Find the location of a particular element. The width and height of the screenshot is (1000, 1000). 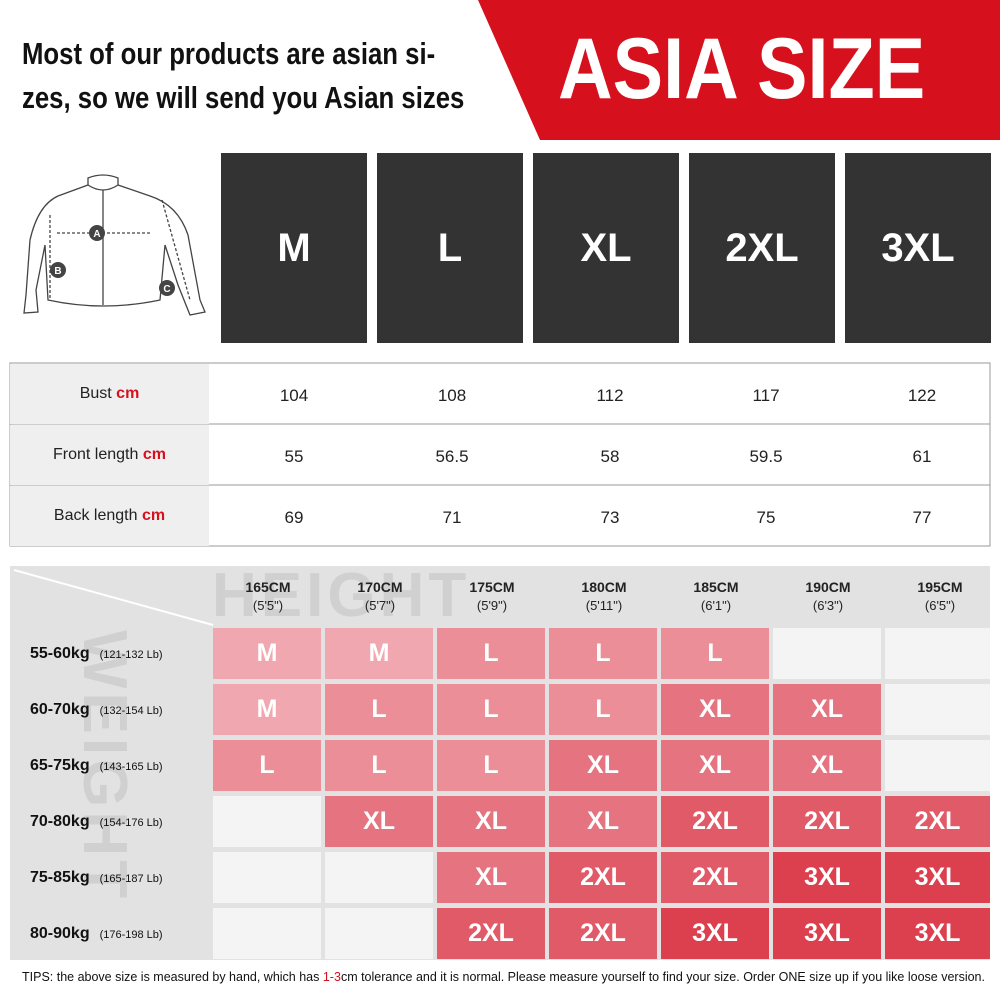

cell-value: 117 is located at coordinates (766, 395).